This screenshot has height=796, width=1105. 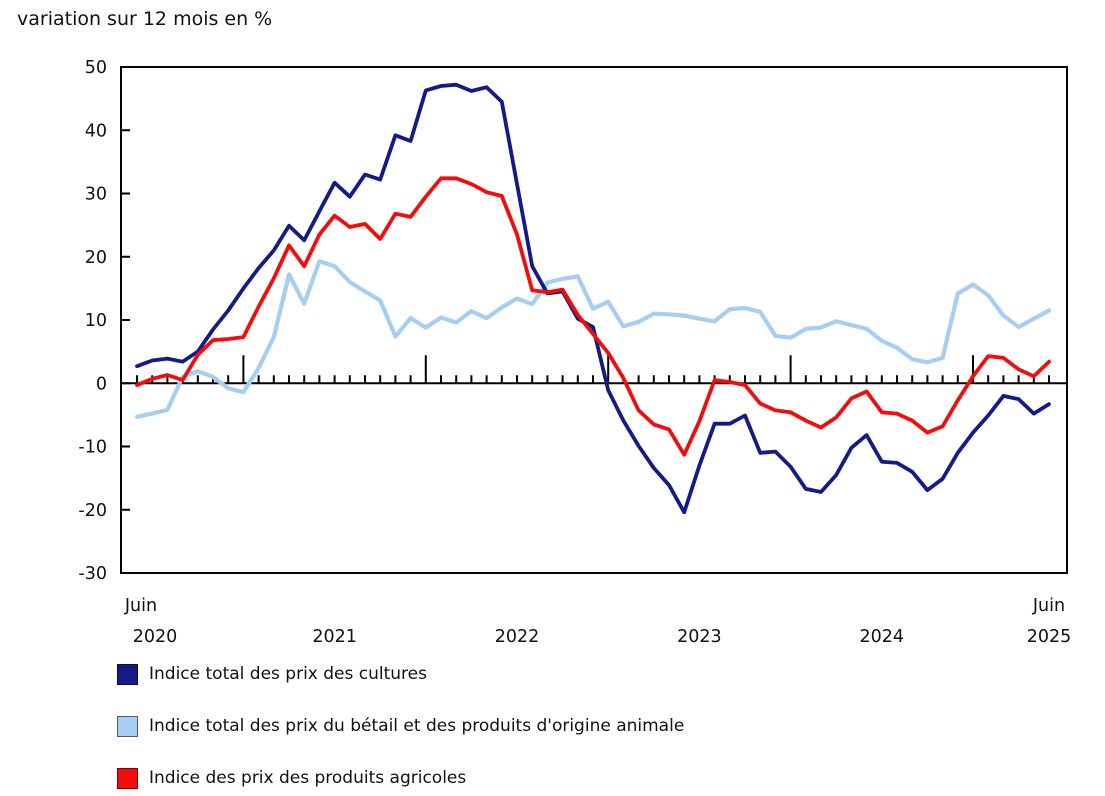 What do you see at coordinates (1049, 637) in the screenshot?
I see `x-axis-label-year-end: 2025` at bounding box center [1049, 637].